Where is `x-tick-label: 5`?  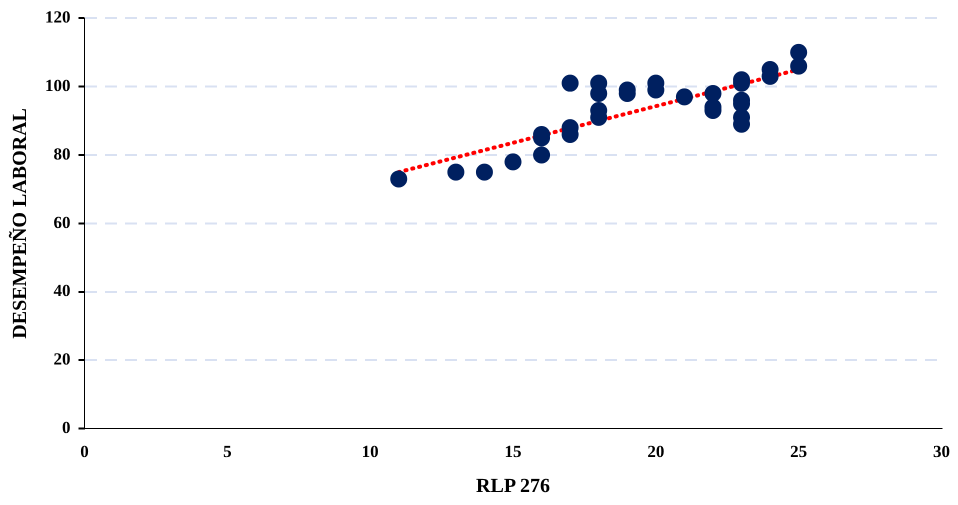 x-tick-label: 5 is located at coordinates (227, 452).